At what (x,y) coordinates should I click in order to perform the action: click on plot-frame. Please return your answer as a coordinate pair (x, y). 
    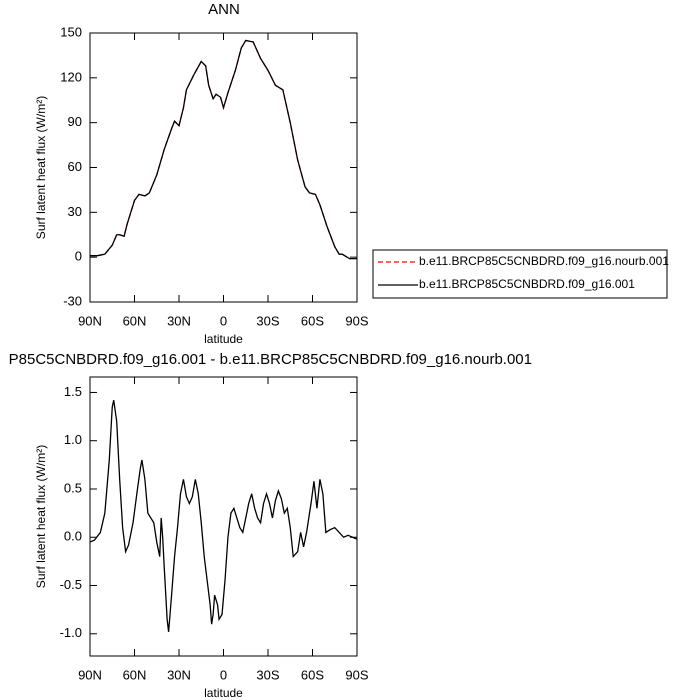
    Looking at the image, I should click on (223, 167).